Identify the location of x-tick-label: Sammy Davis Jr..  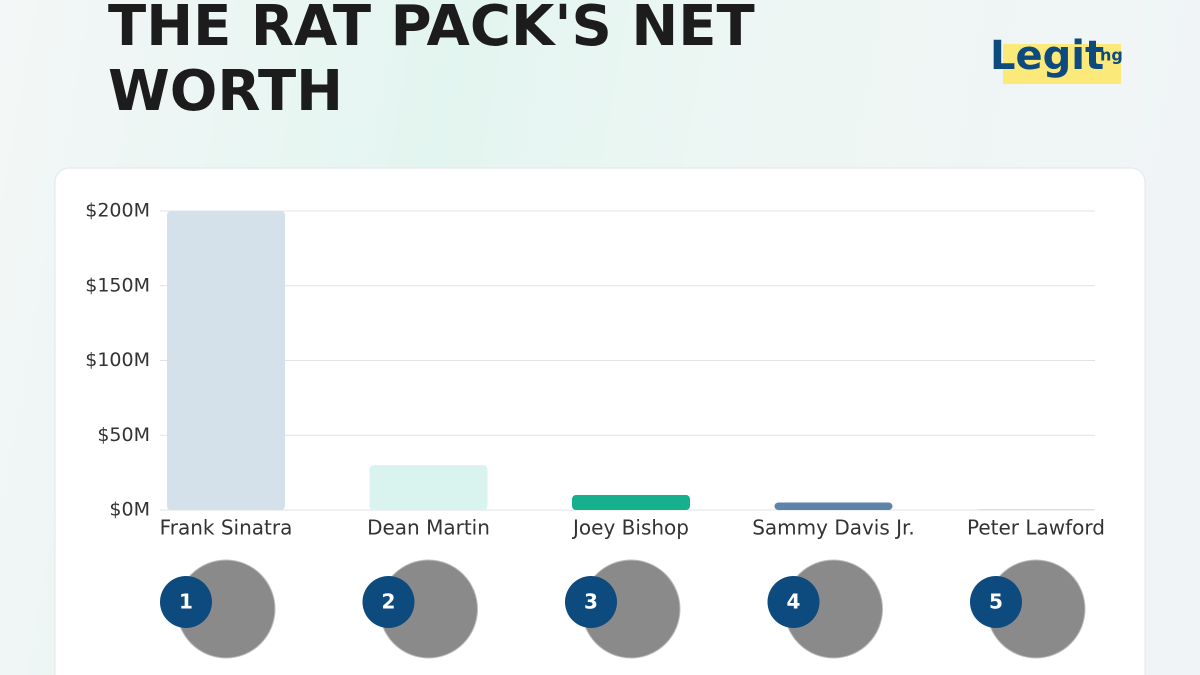
(833, 528).